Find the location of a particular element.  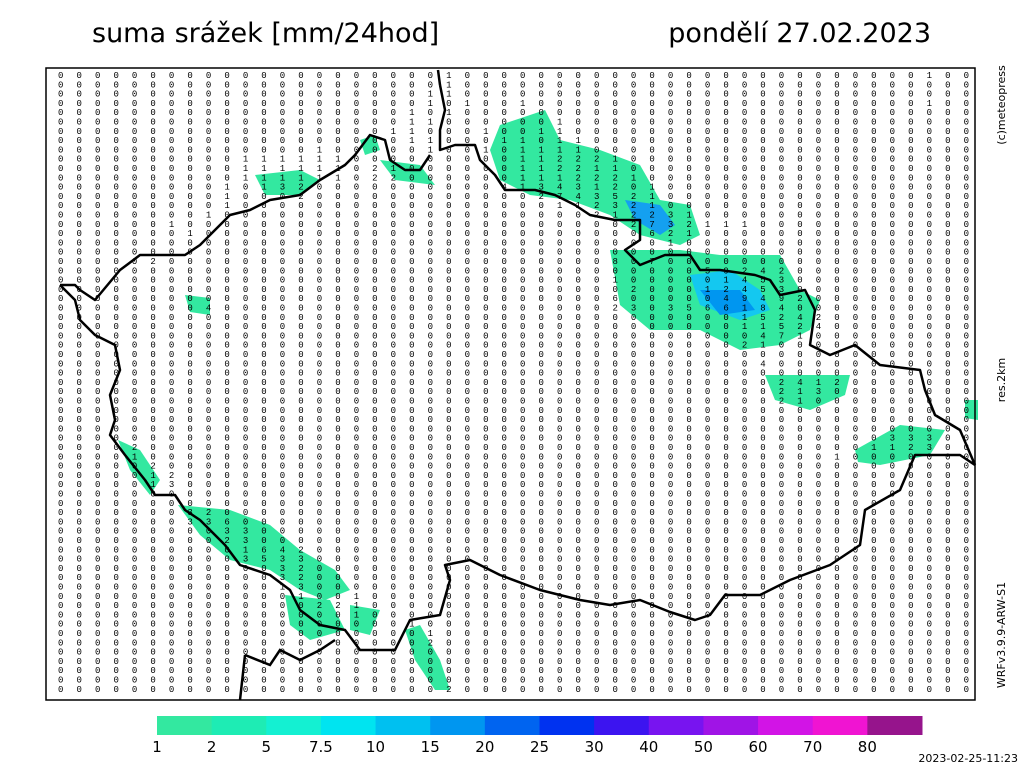

colorbar: 1 2 5 7.5 10 15 20 25 30 40 50 60 70 80 is located at coordinates (537, 736).